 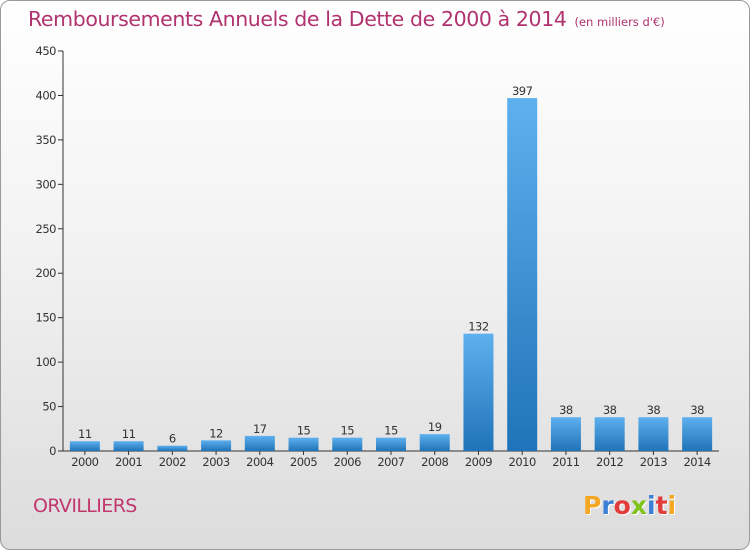 What do you see at coordinates (661, 505) in the screenshot?
I see `logo-letter: t` at bounding box center [661, 505].